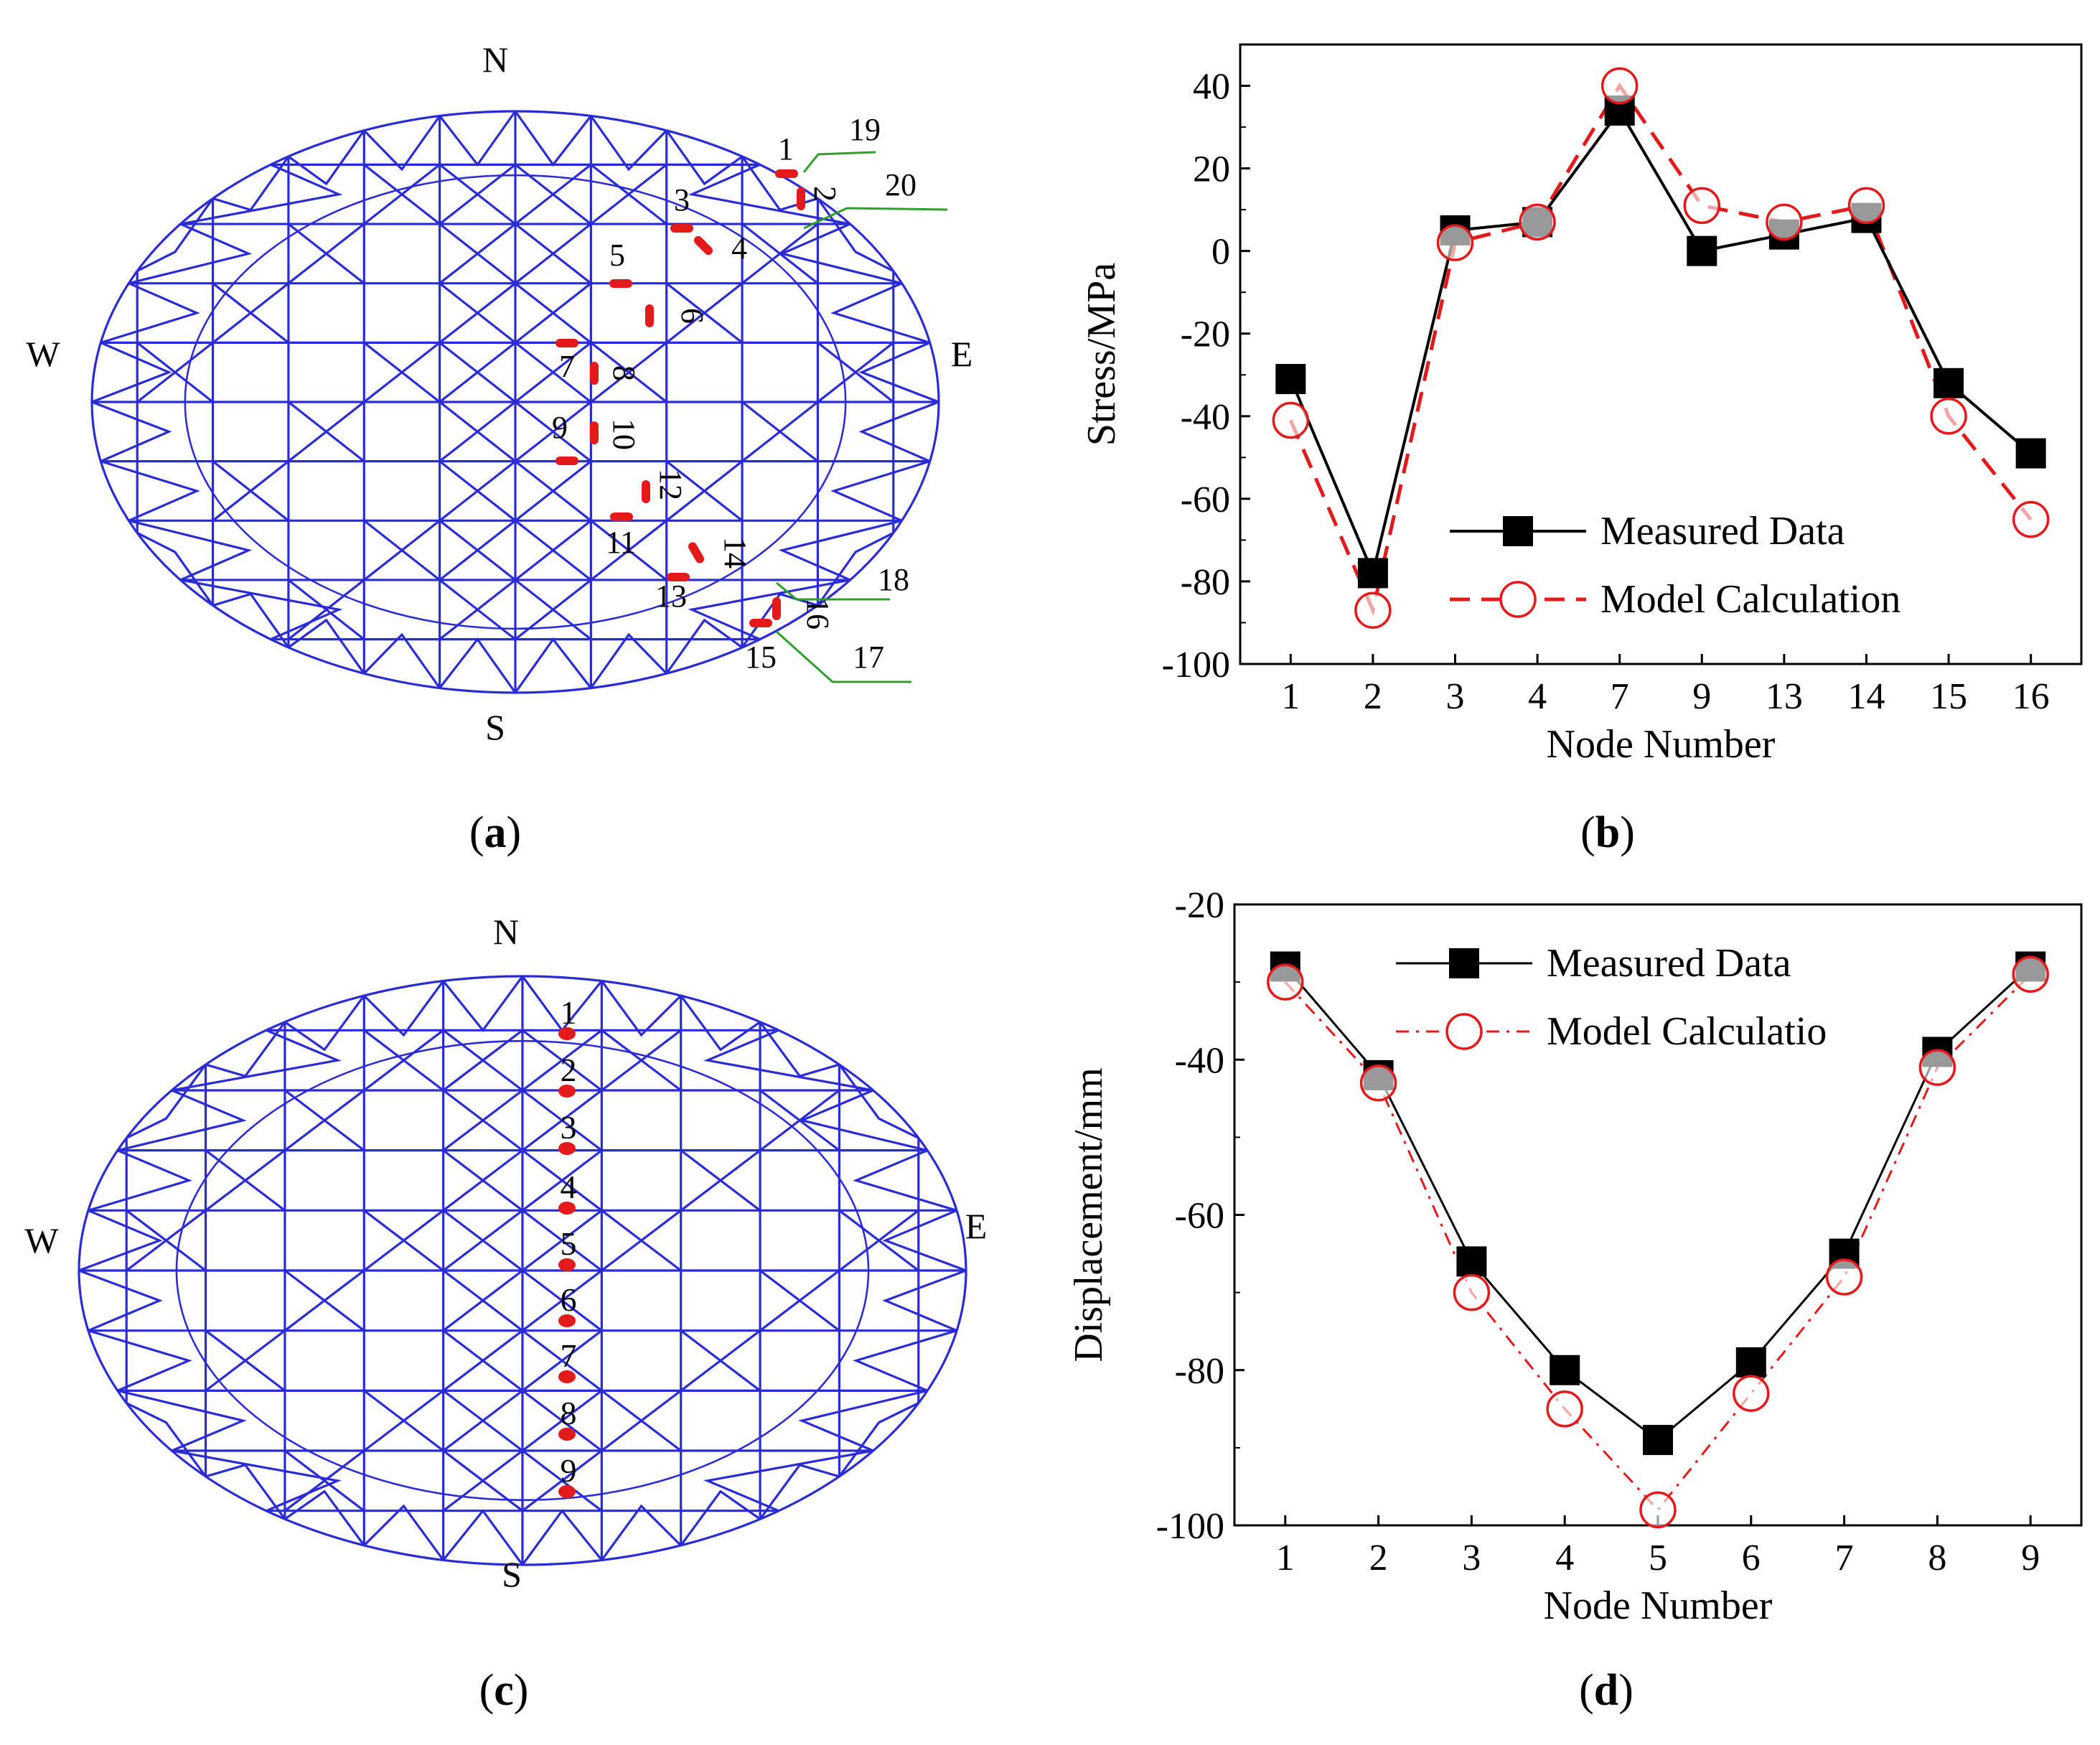 This screenshot has height=1745, width=2100. What do you see at coordinates (1784, 696) in the screenshot?
I see `x-tick-label: 13` at bounding box center [1784, 696].